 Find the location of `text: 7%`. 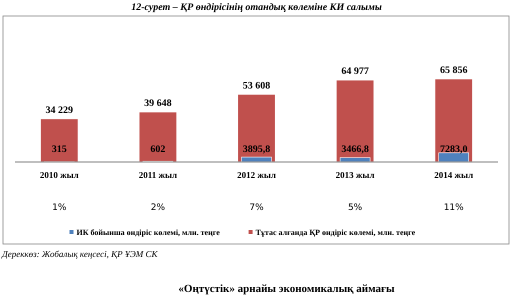

text: 7% is located at coordinates (256, 208).